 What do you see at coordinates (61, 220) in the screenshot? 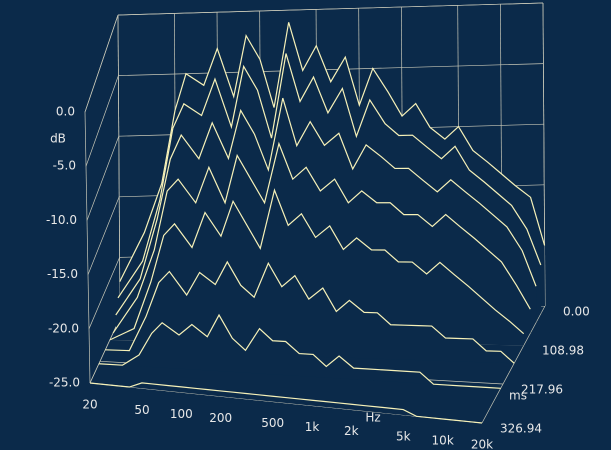
I see `y-tick-label: -10.0` at bounding box center [61, 220].